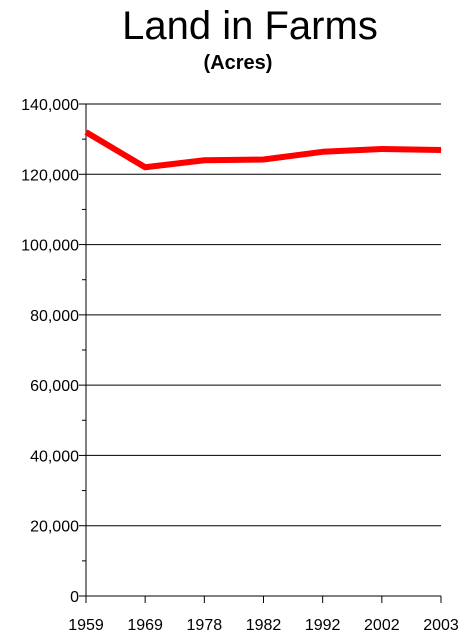  What do you see at coordinates (382, 625) in the screenshot?
I see `x-tick-label: 2002` at bounding box center [382, 625].